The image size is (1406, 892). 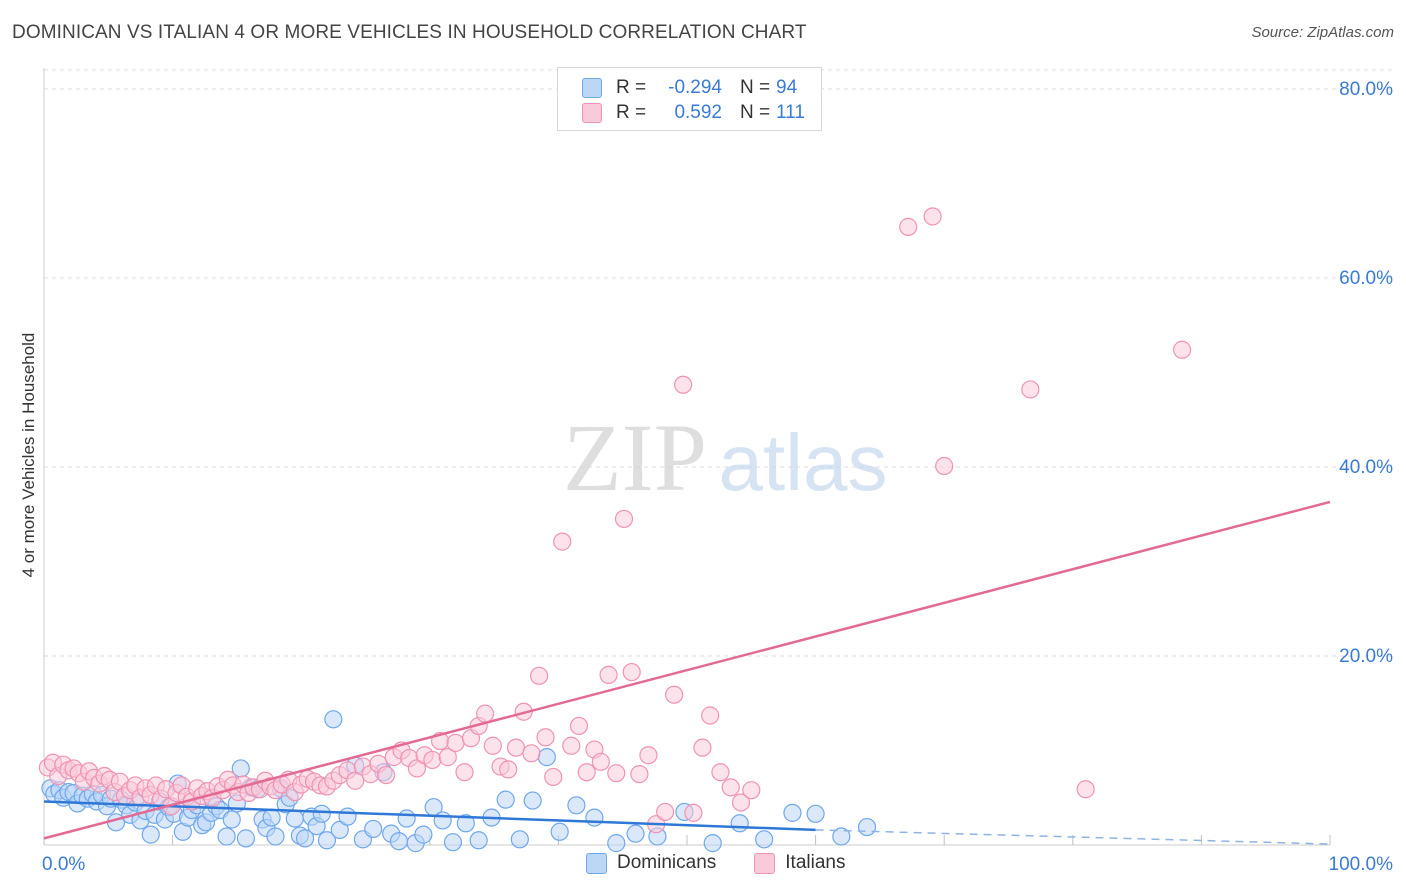 What do you see at coordinates (1366, 467) in the screenshot?
I see `y-tick-label-1: 40.0%` at bounding box center [1366, 467].